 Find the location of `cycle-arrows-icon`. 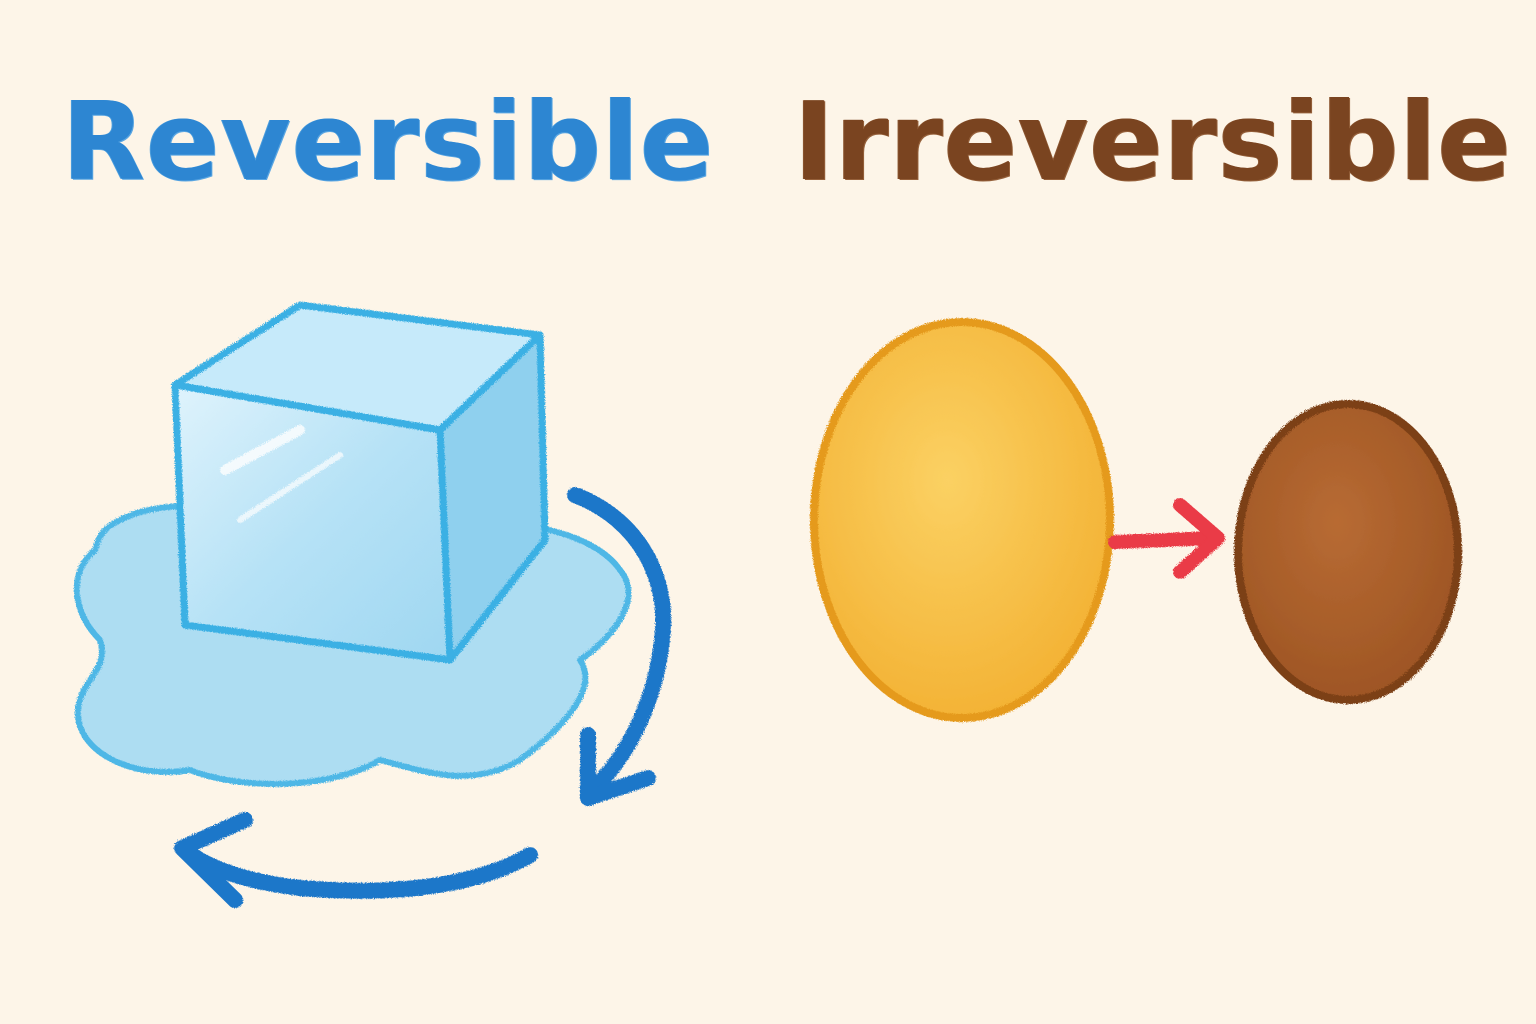

cycle-arrows-icon is located at coordinates (423, 697).